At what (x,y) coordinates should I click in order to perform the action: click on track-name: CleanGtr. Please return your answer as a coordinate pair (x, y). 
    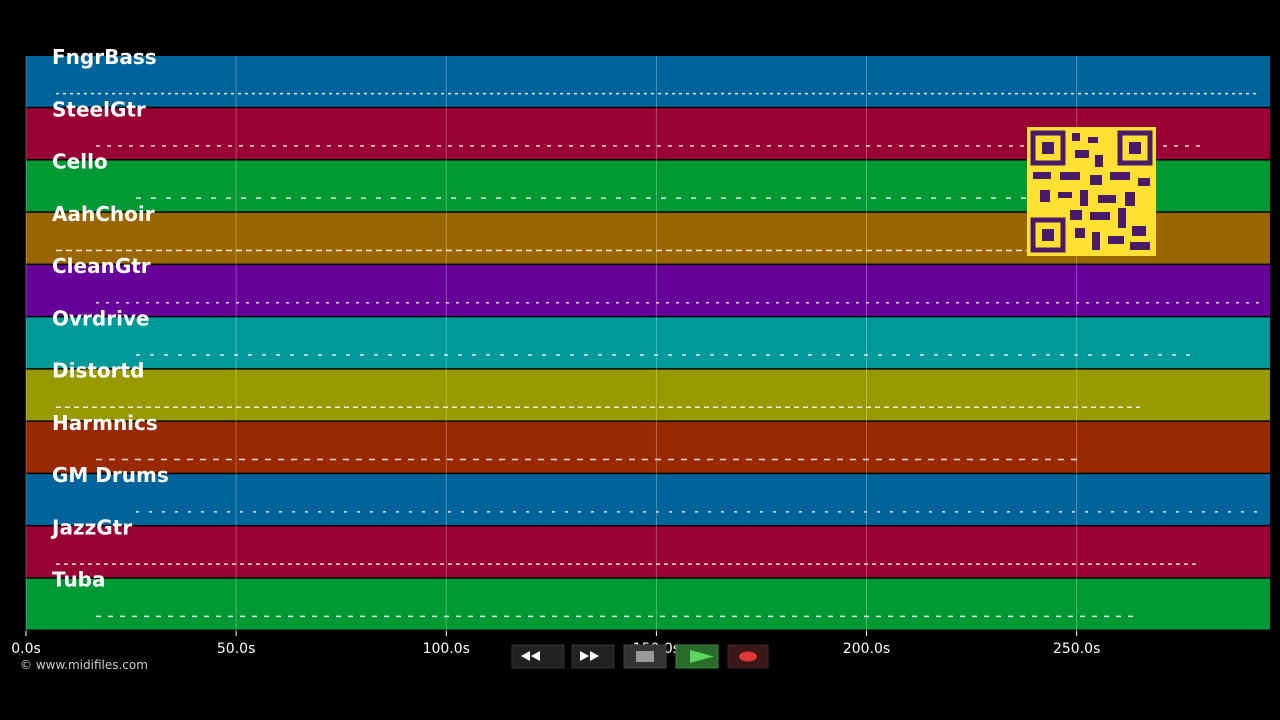
    Looking at the image, I should click on (101, 266).